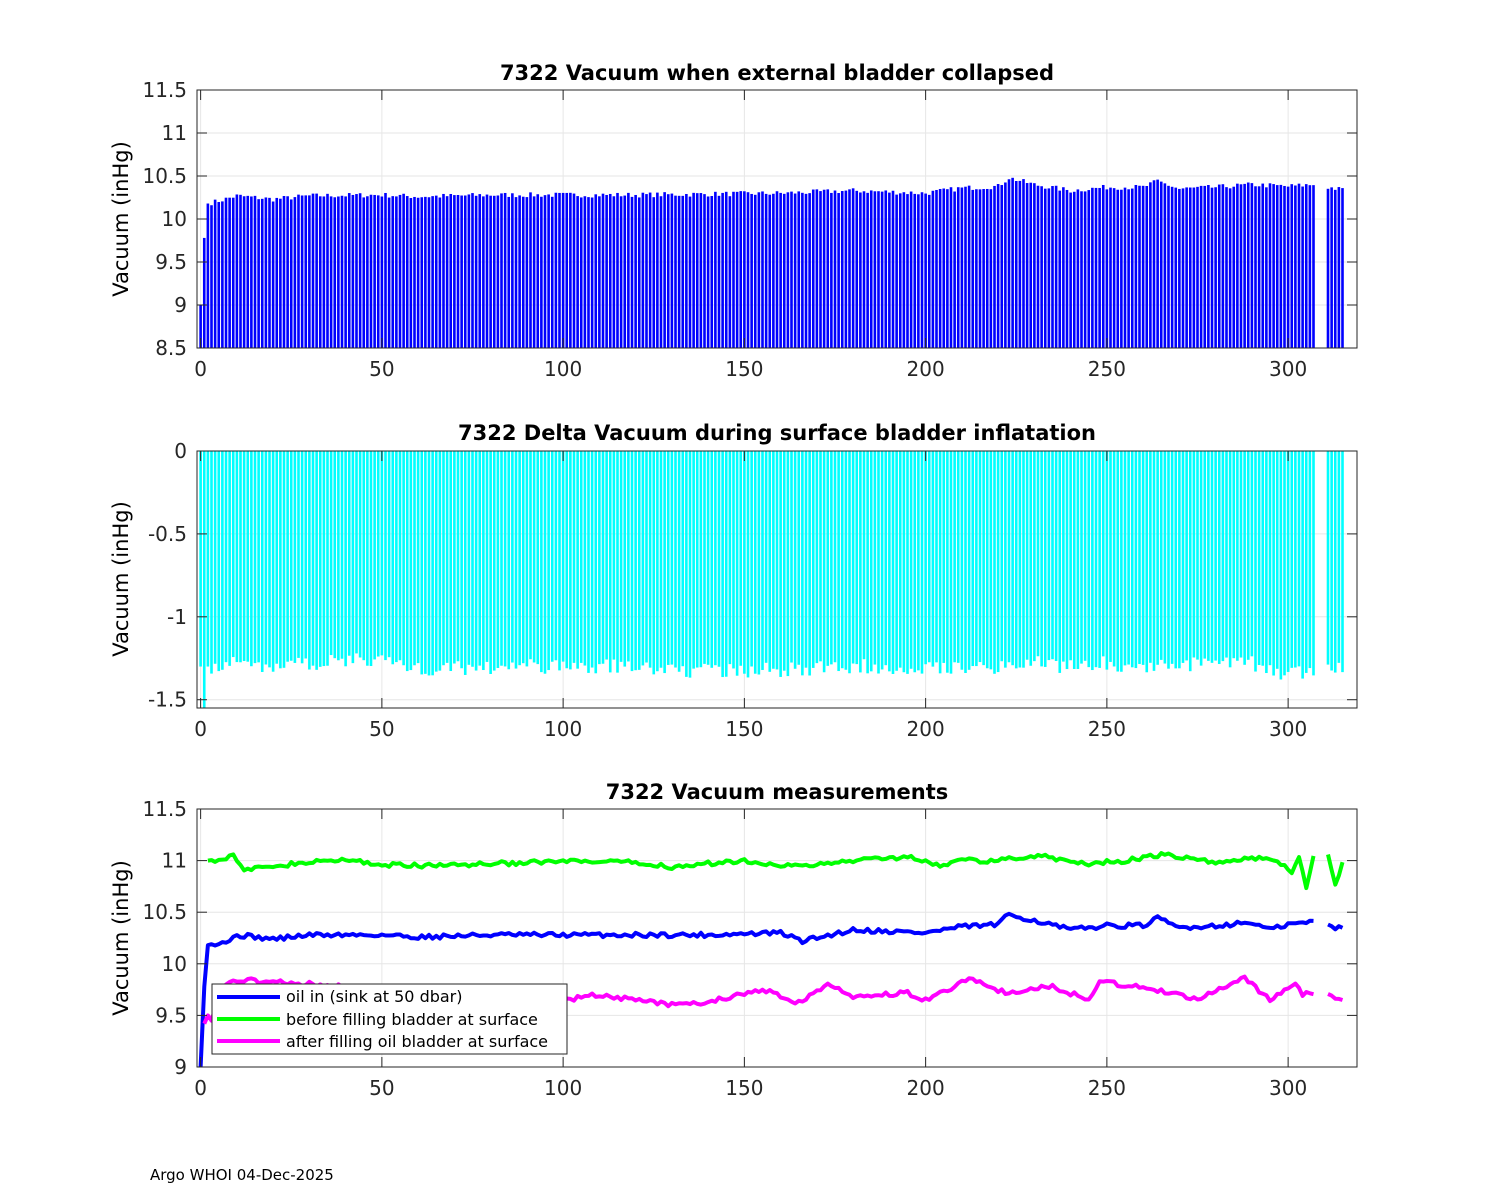 Image resolution: width=1500 pixels, height=1200 pixels. Describe the element at coordinates (777, 792) in the screenshot. I see `chart-title: 7322 Vacuum measurements` at that location.